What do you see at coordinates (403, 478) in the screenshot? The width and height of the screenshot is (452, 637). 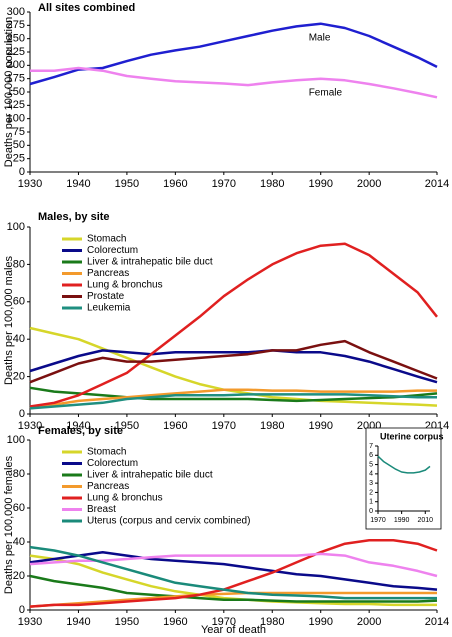 I see `inset-frame` at bounding box center [403, 478].